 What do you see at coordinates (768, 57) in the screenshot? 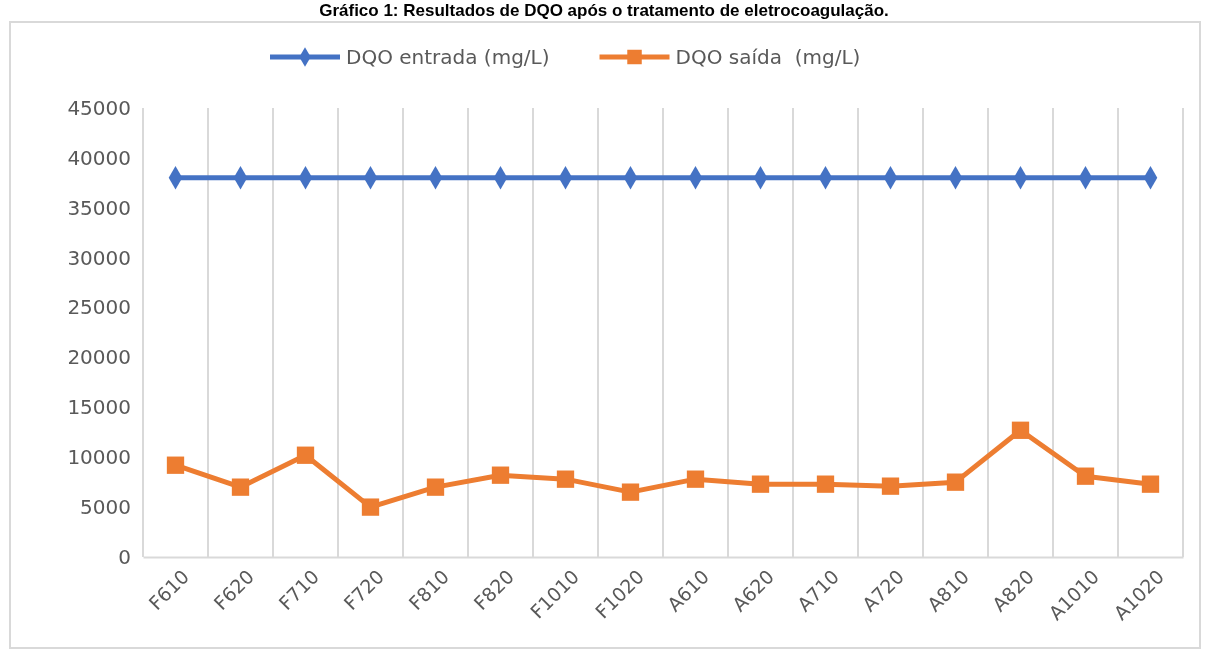
I see `legend-label: DQO saída (mg/L)` at bounding box center [768, 57].